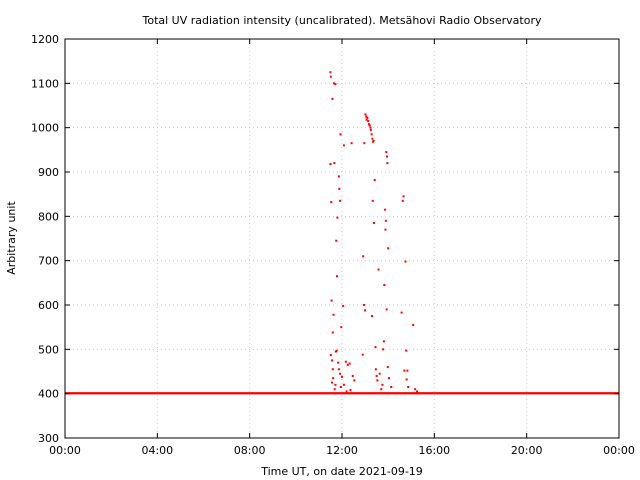 This screenshot has width=640, height=480. What do you see at coordinates (342, 450) in the screenshot?
I see `x-tick-label: 12:00` at bounding box center [342, 450].